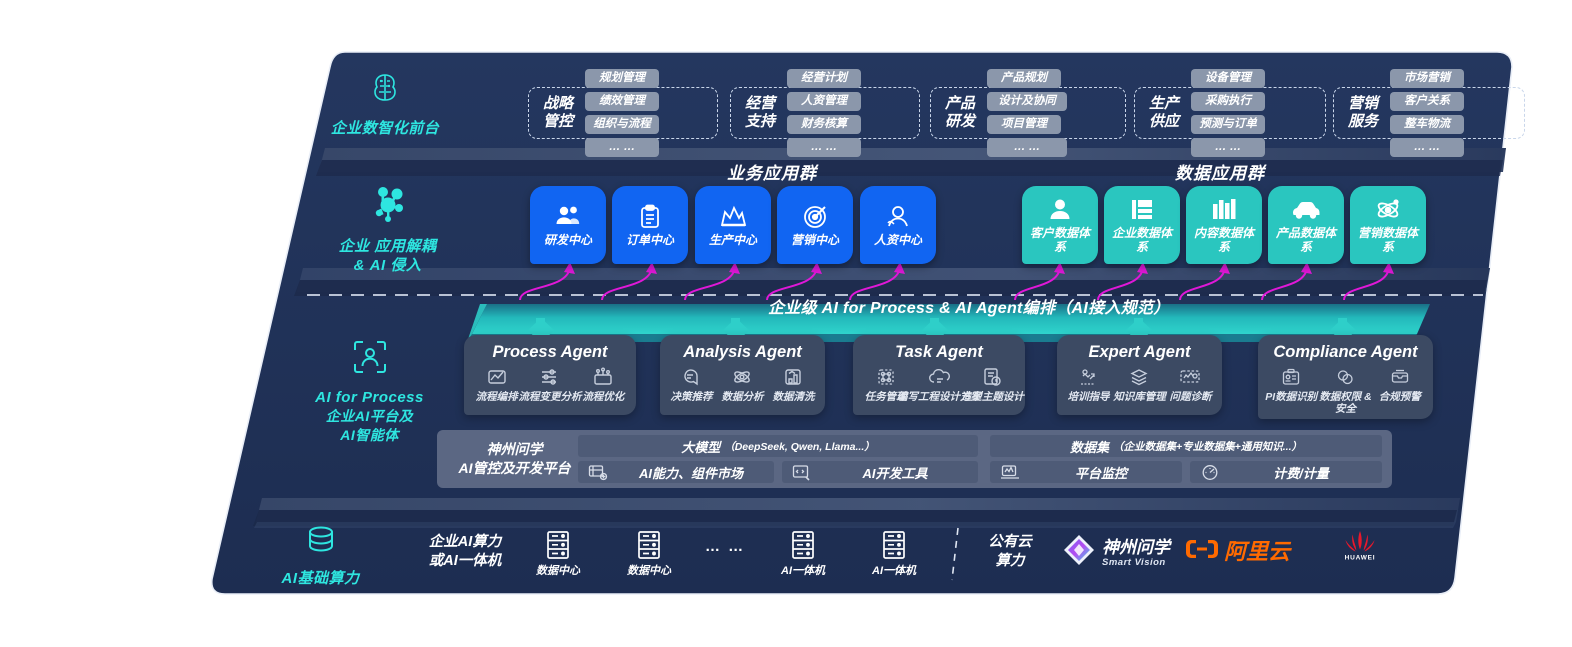 The height and width of the screenshot is (647, 1572). Describe the element at coordinates (824, 78) in the screenshot. I see `group-chip: 经营计划` at that location.